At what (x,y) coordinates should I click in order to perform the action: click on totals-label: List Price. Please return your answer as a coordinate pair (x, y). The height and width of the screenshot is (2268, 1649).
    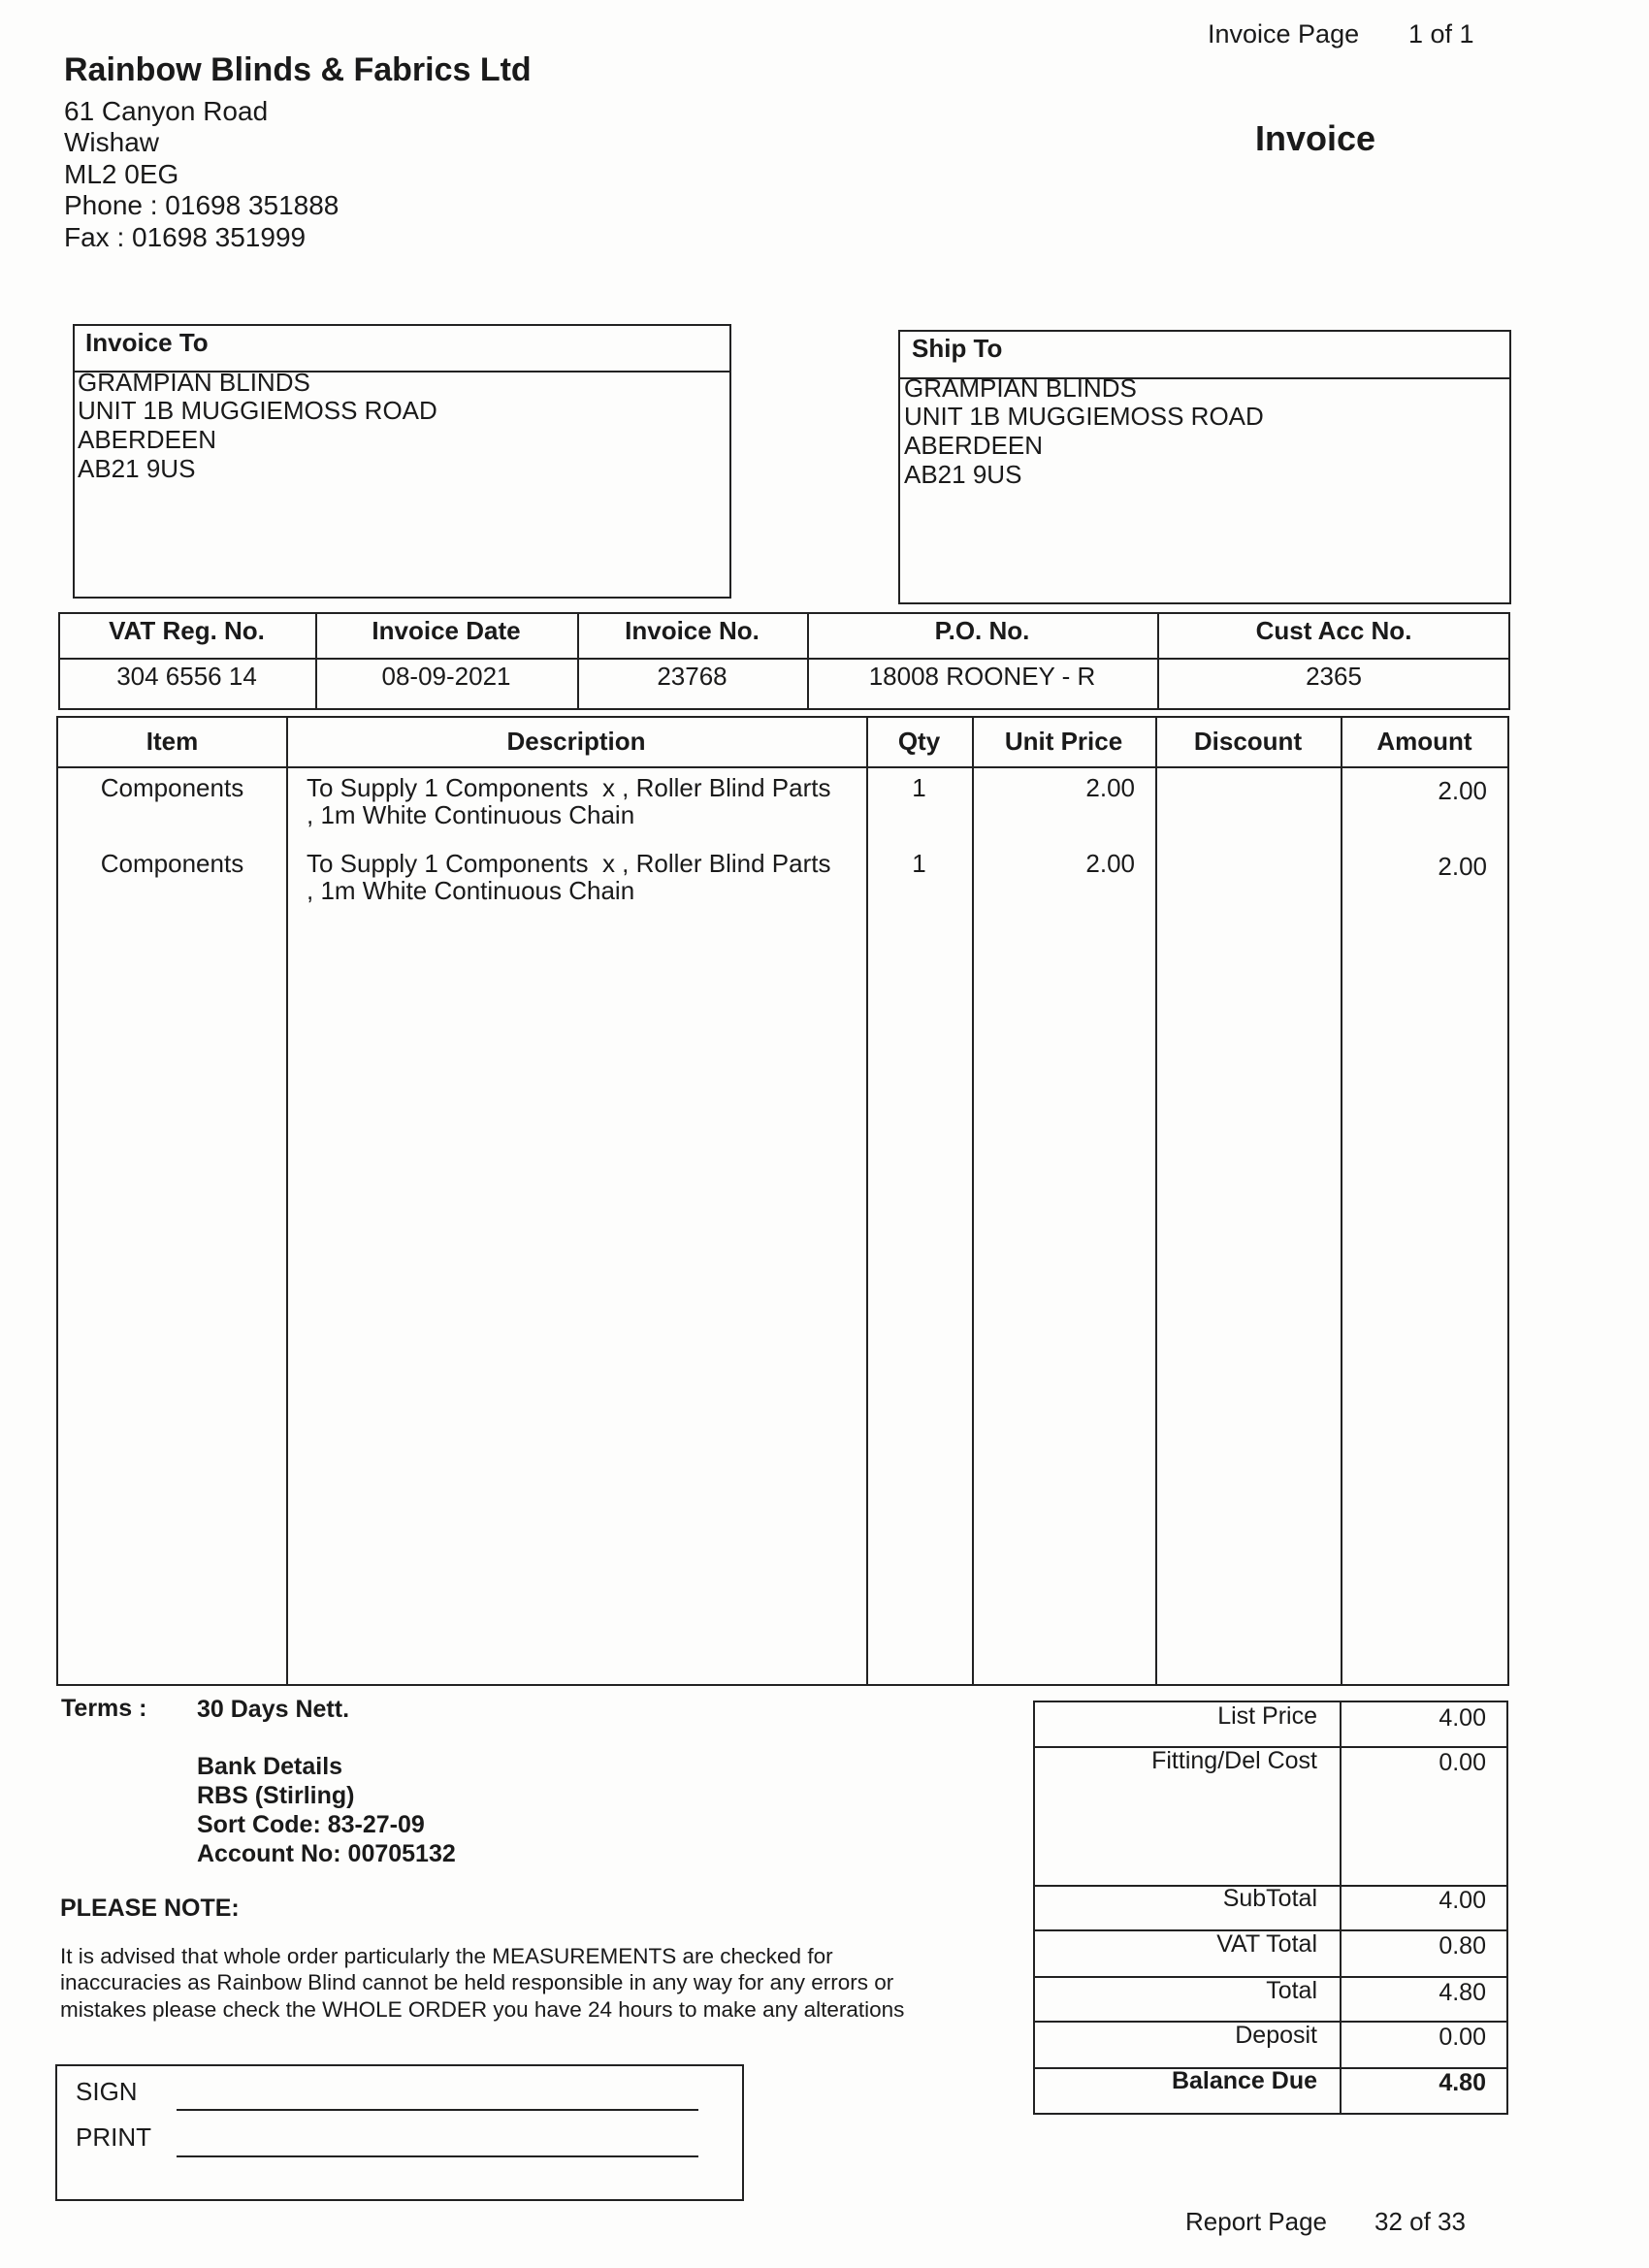
    Looking at the image, I should click on (1267, 1716).